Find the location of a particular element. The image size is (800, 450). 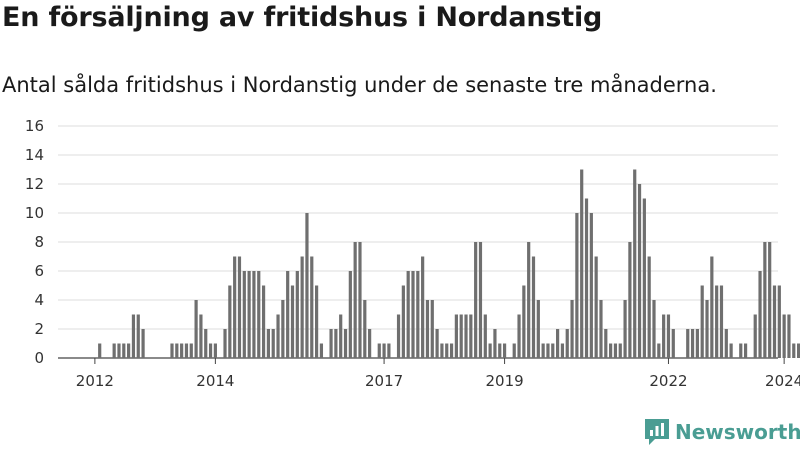

y-tick-label: 16 is located at coordinates (34, 126).